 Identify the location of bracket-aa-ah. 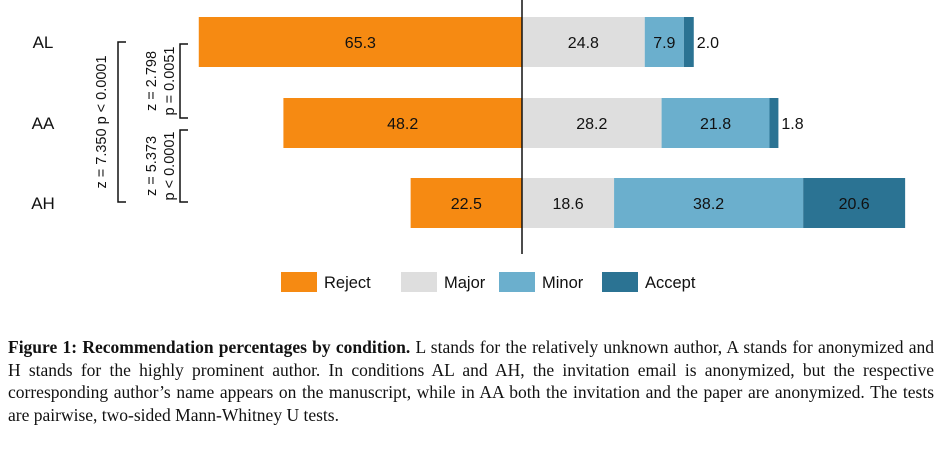
(183, 166).